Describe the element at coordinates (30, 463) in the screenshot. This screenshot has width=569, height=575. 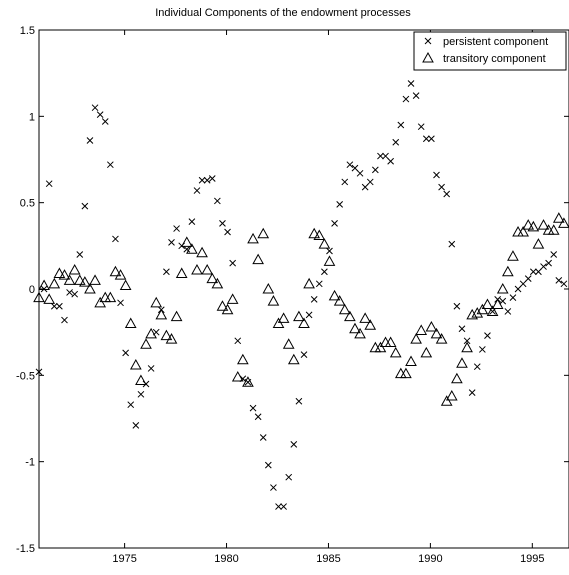
I see `y-tick-label: -1` at that location.